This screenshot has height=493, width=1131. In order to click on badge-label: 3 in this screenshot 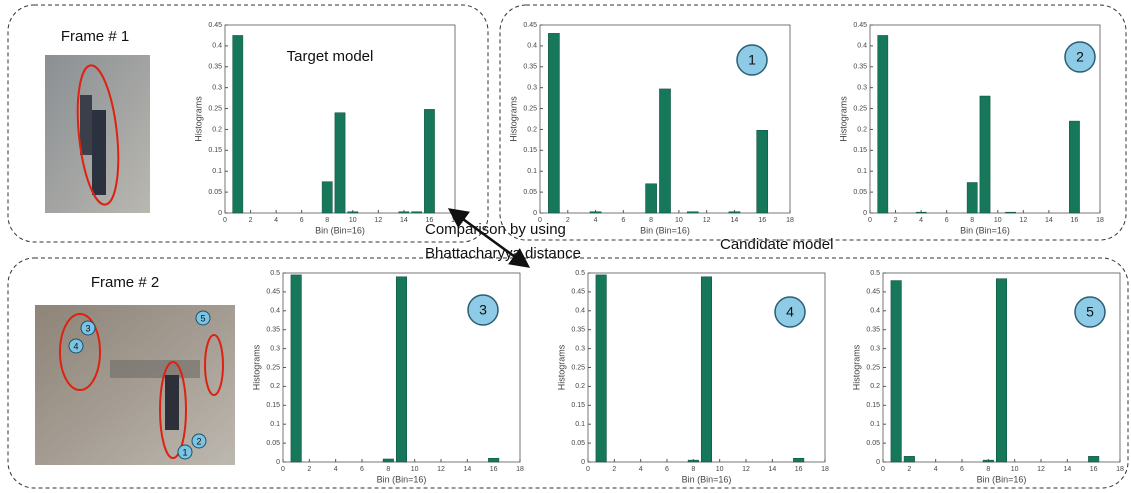, I will do `click(483, 310)`.